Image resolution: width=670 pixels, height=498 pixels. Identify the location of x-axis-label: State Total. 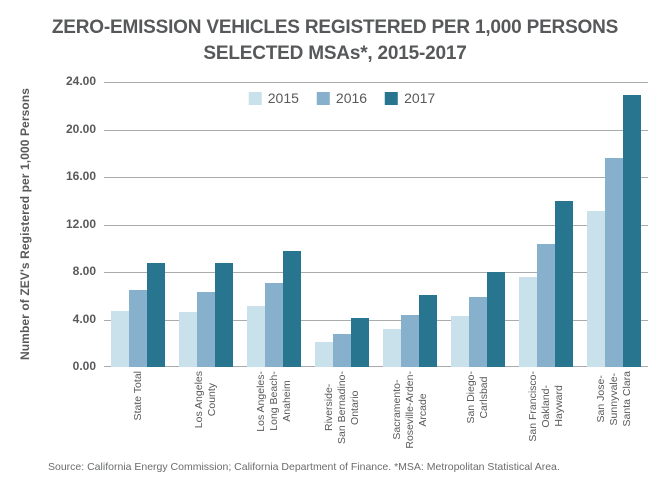
(138, 417).